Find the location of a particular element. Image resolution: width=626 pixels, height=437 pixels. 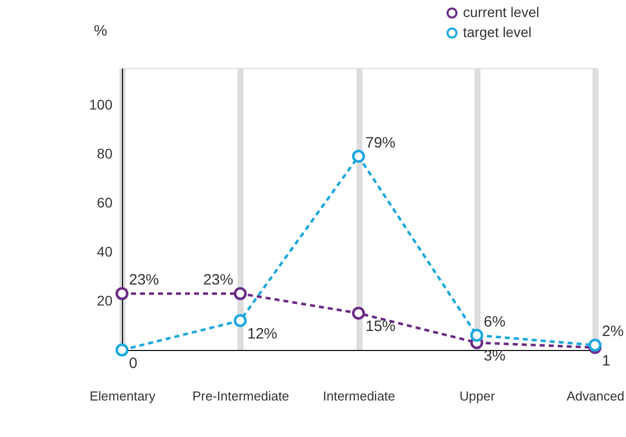

data-label: 2% is located at coordinates (613, 331).